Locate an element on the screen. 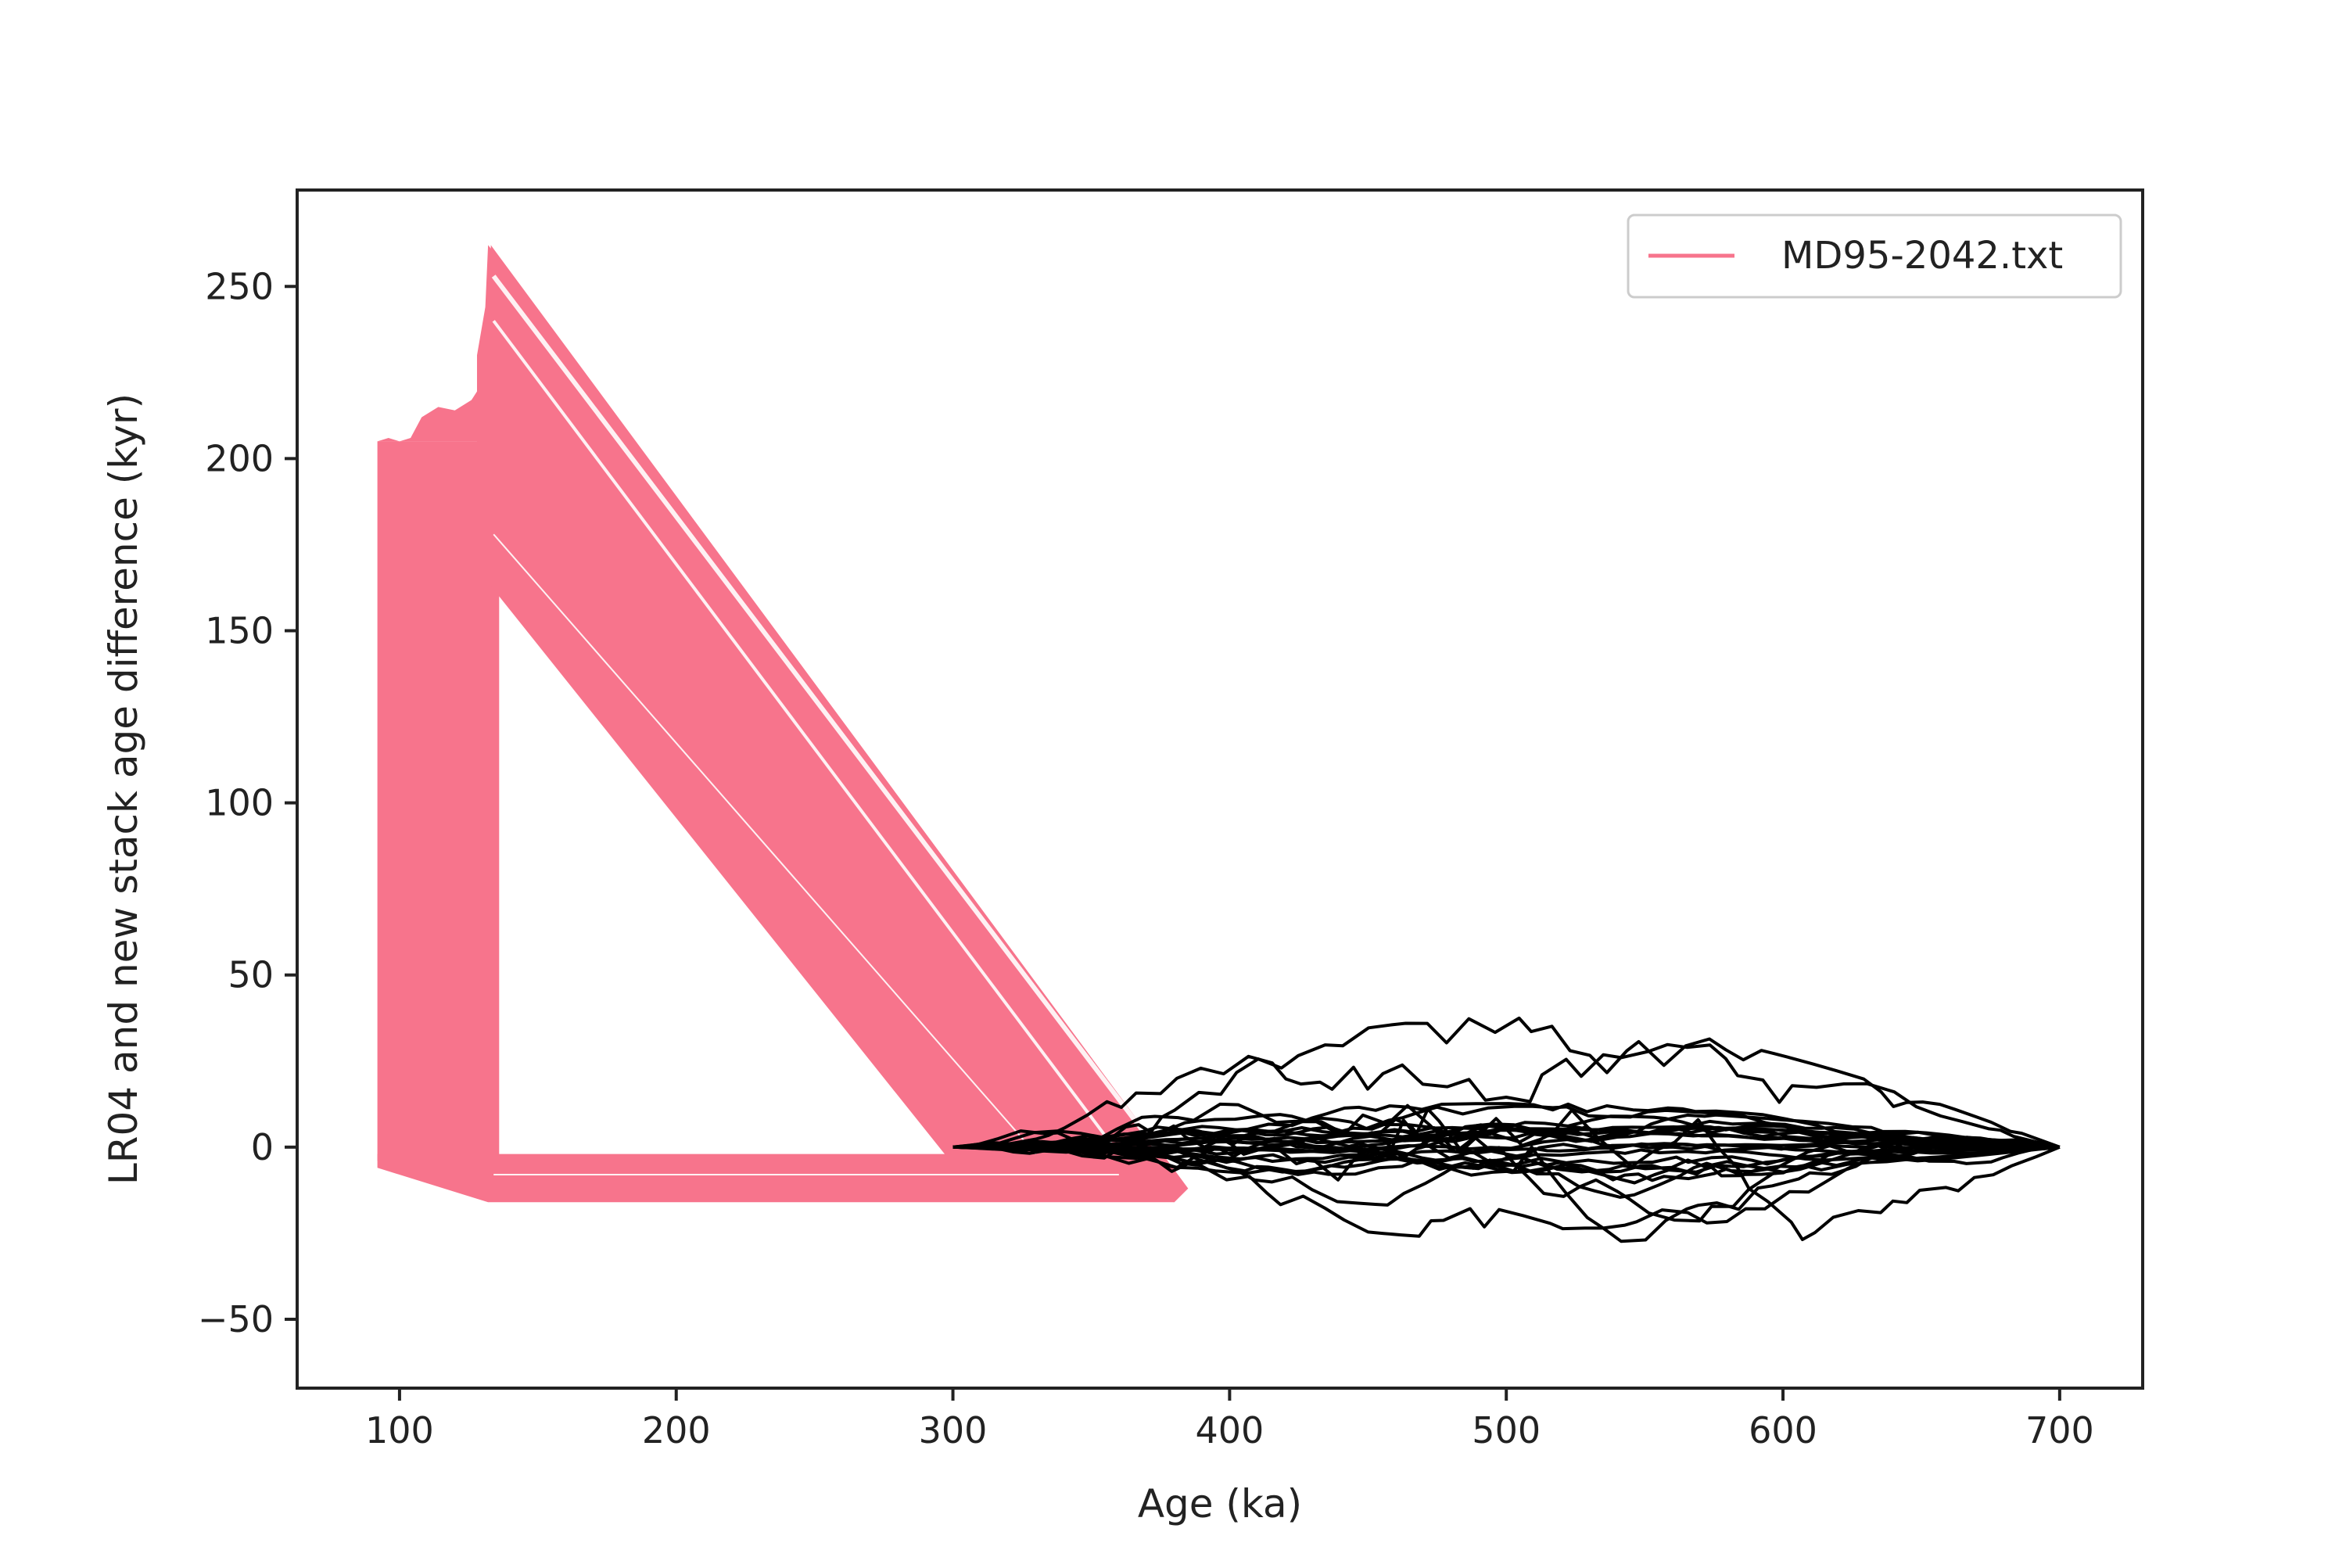  x-tick-label: 100 is located at coordinates (399, 1430).